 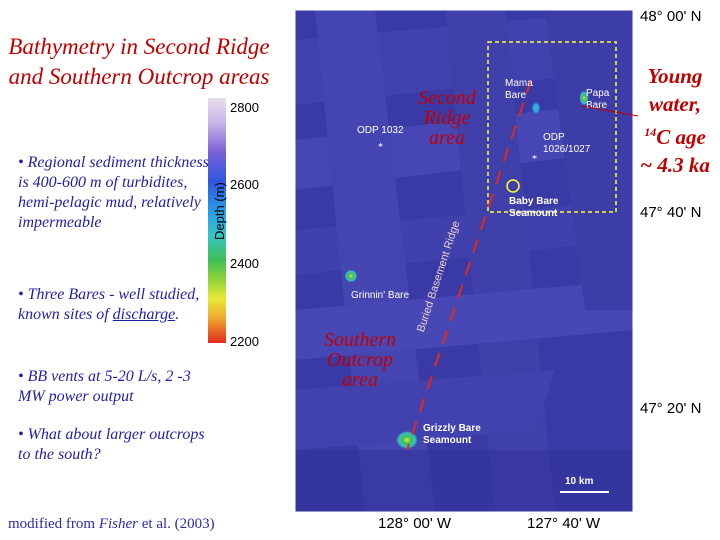 I want to click on colorbar-label: Depth (m), so click(x=219, y=211).